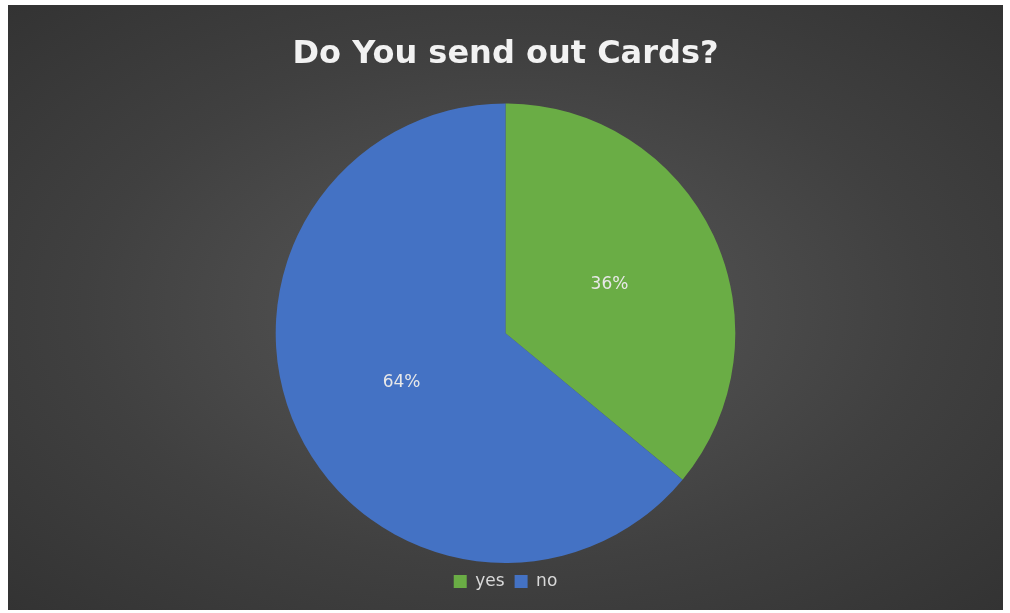 This screenshot has width=1010, height=613. What do you see at coordinates (547, 579) in the screenshot?
I see `legend-label: no` at bounding box center [547, 579].